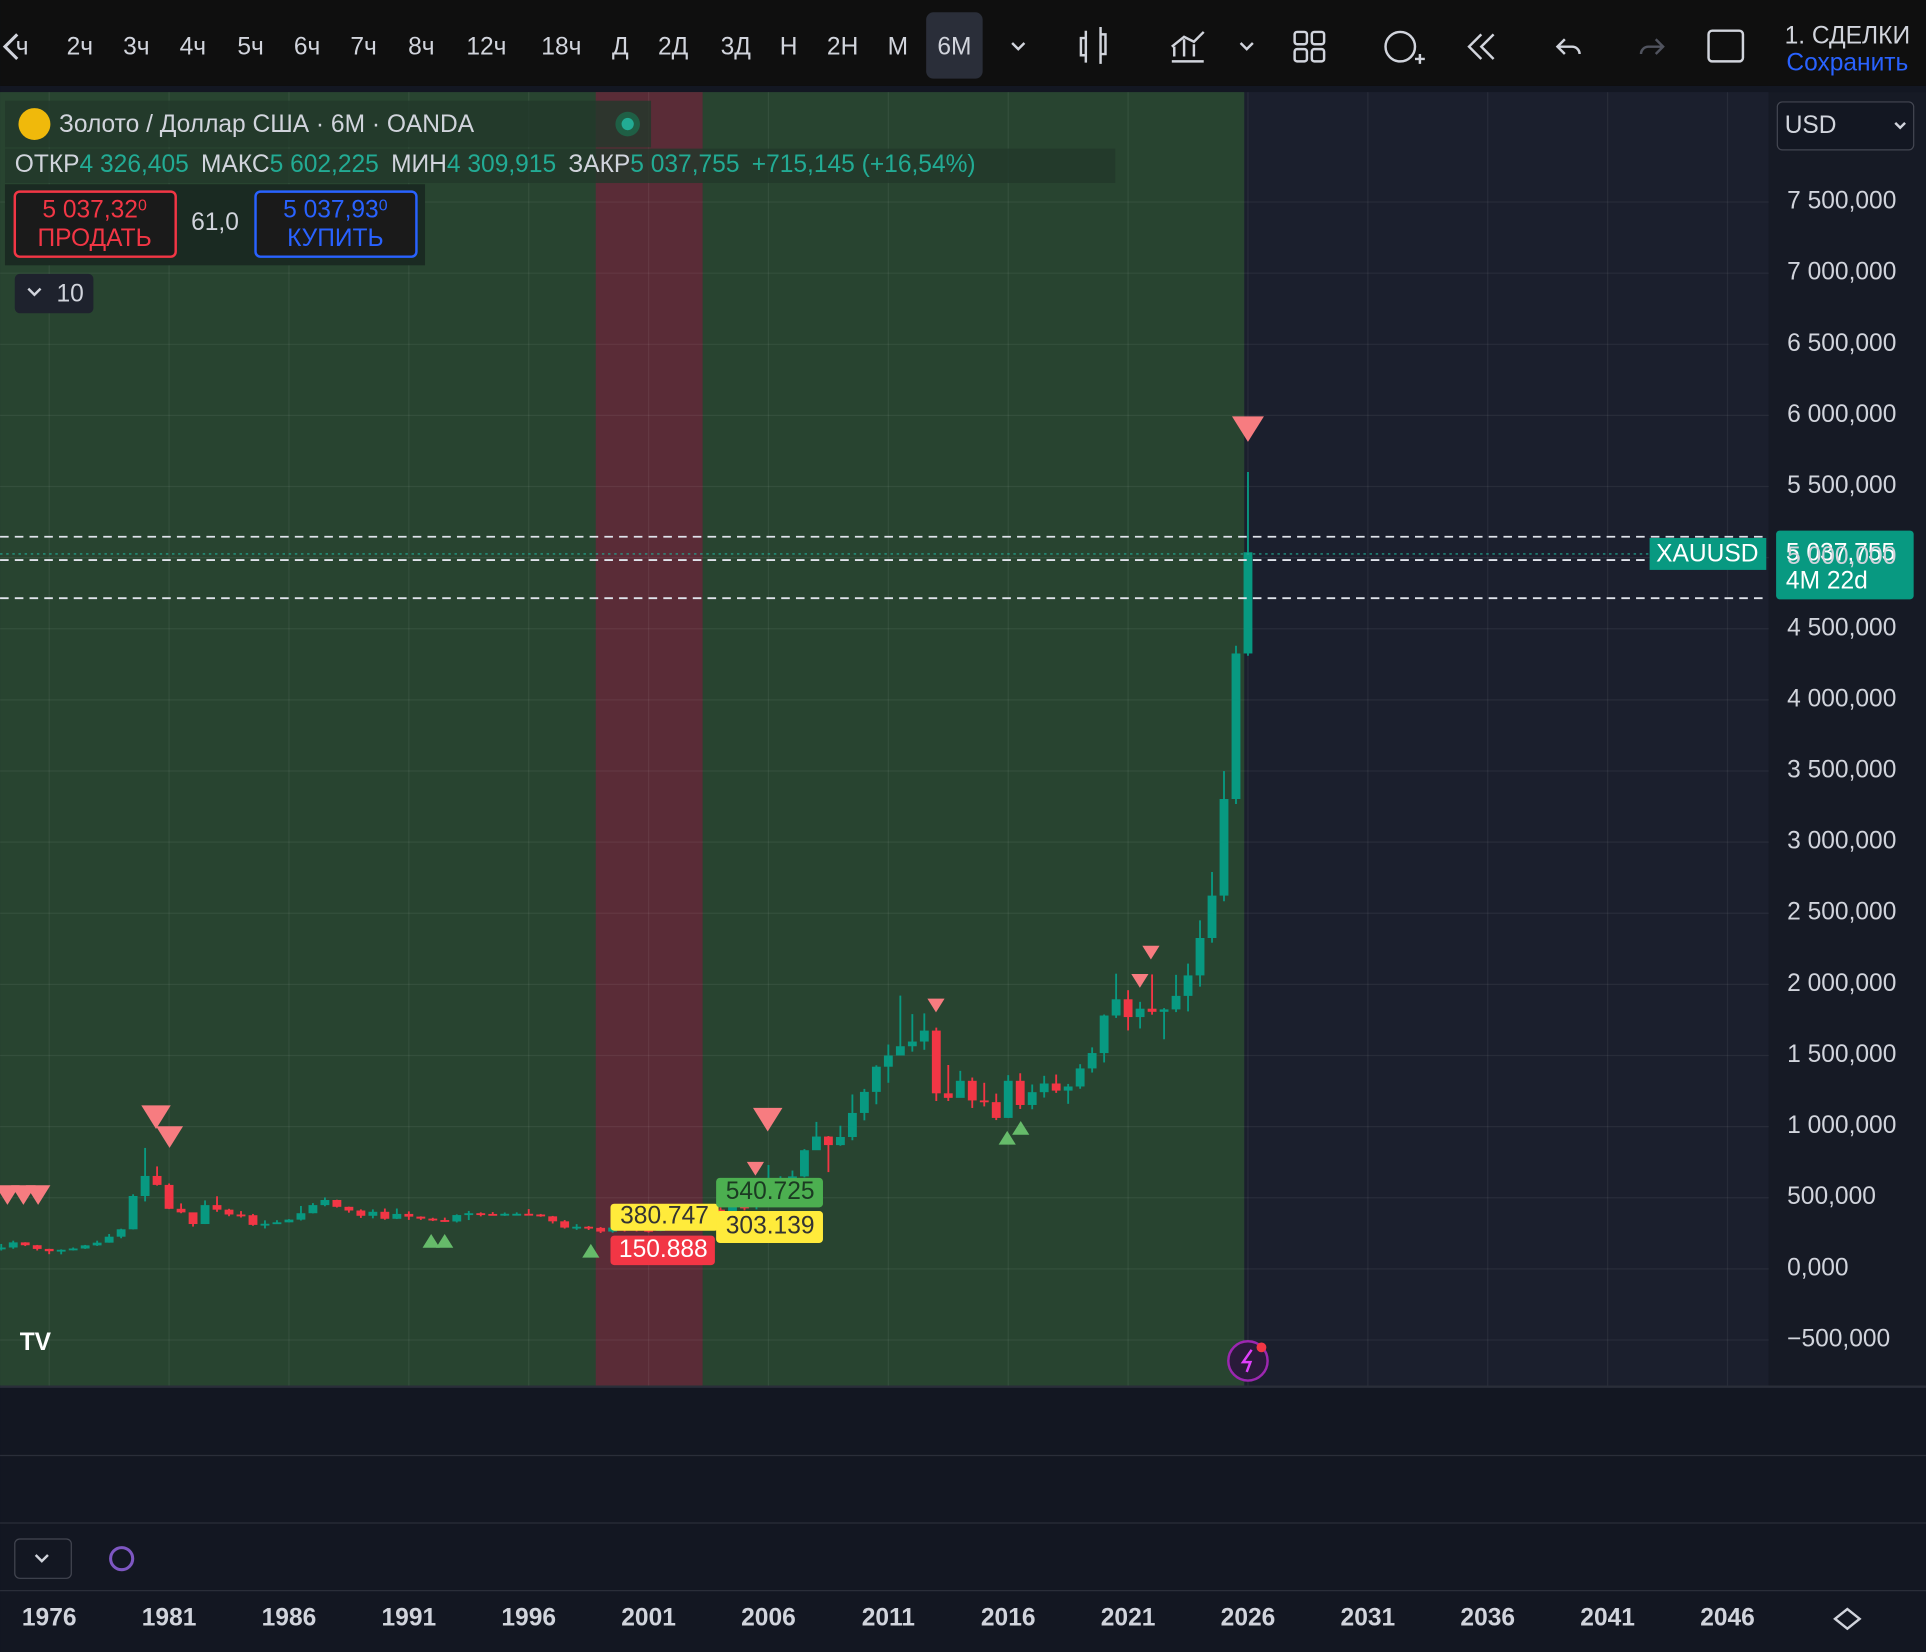 Image resolution: width=1926 pixels, height=1652 pixels. Describe the element at coordinates (1831, 1196) in the screenshot. I see `y-tick-label: 500,000` at that location.